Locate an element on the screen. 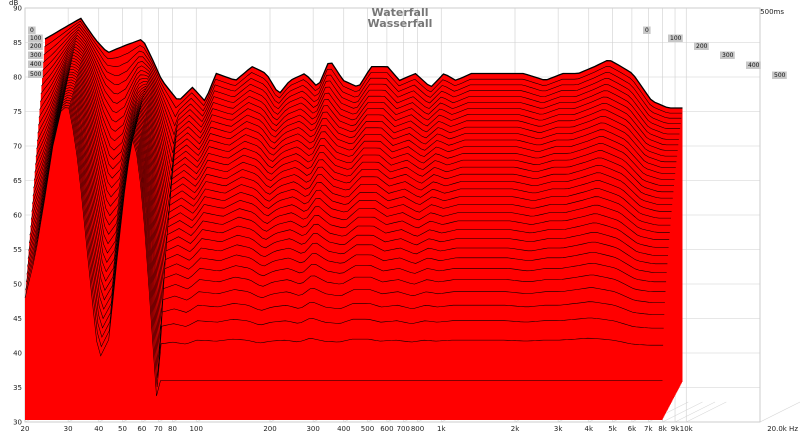  y-tick-label: 60 is located at coordinates (17, 216).